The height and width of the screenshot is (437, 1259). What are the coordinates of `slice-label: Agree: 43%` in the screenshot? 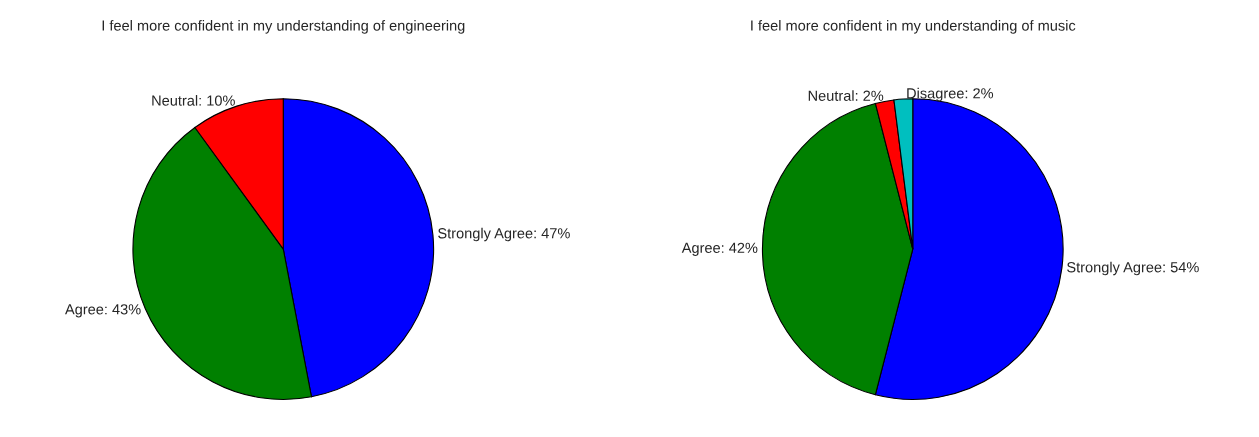 It's located at (103, 311).